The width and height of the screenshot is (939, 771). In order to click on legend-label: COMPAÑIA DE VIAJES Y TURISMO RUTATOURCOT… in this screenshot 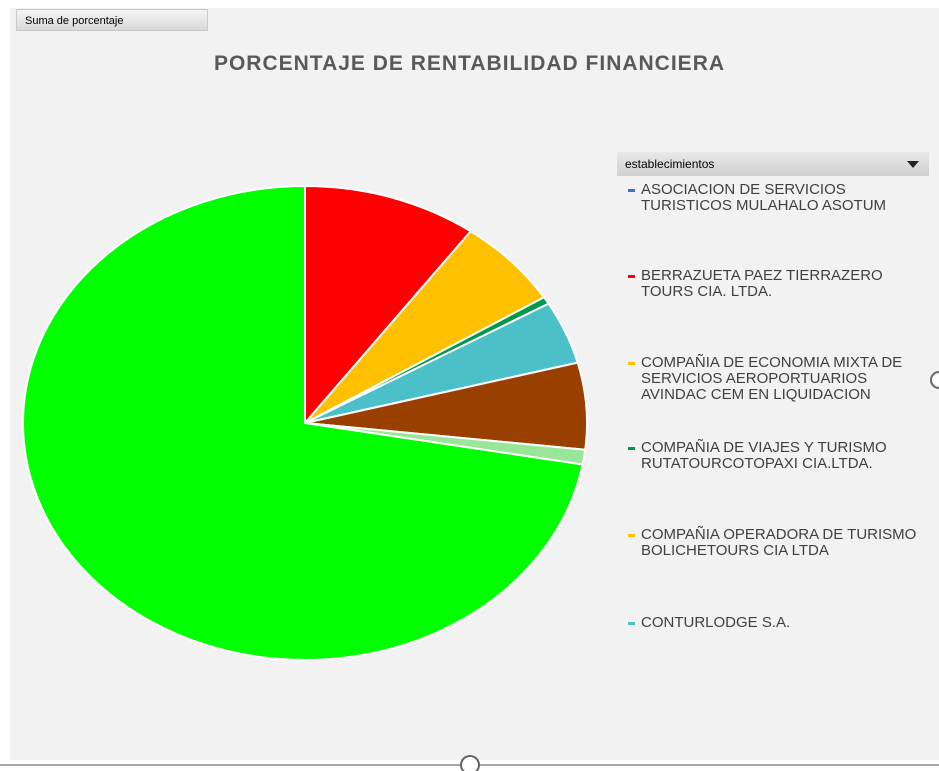, I will do `click(764, 455)`.